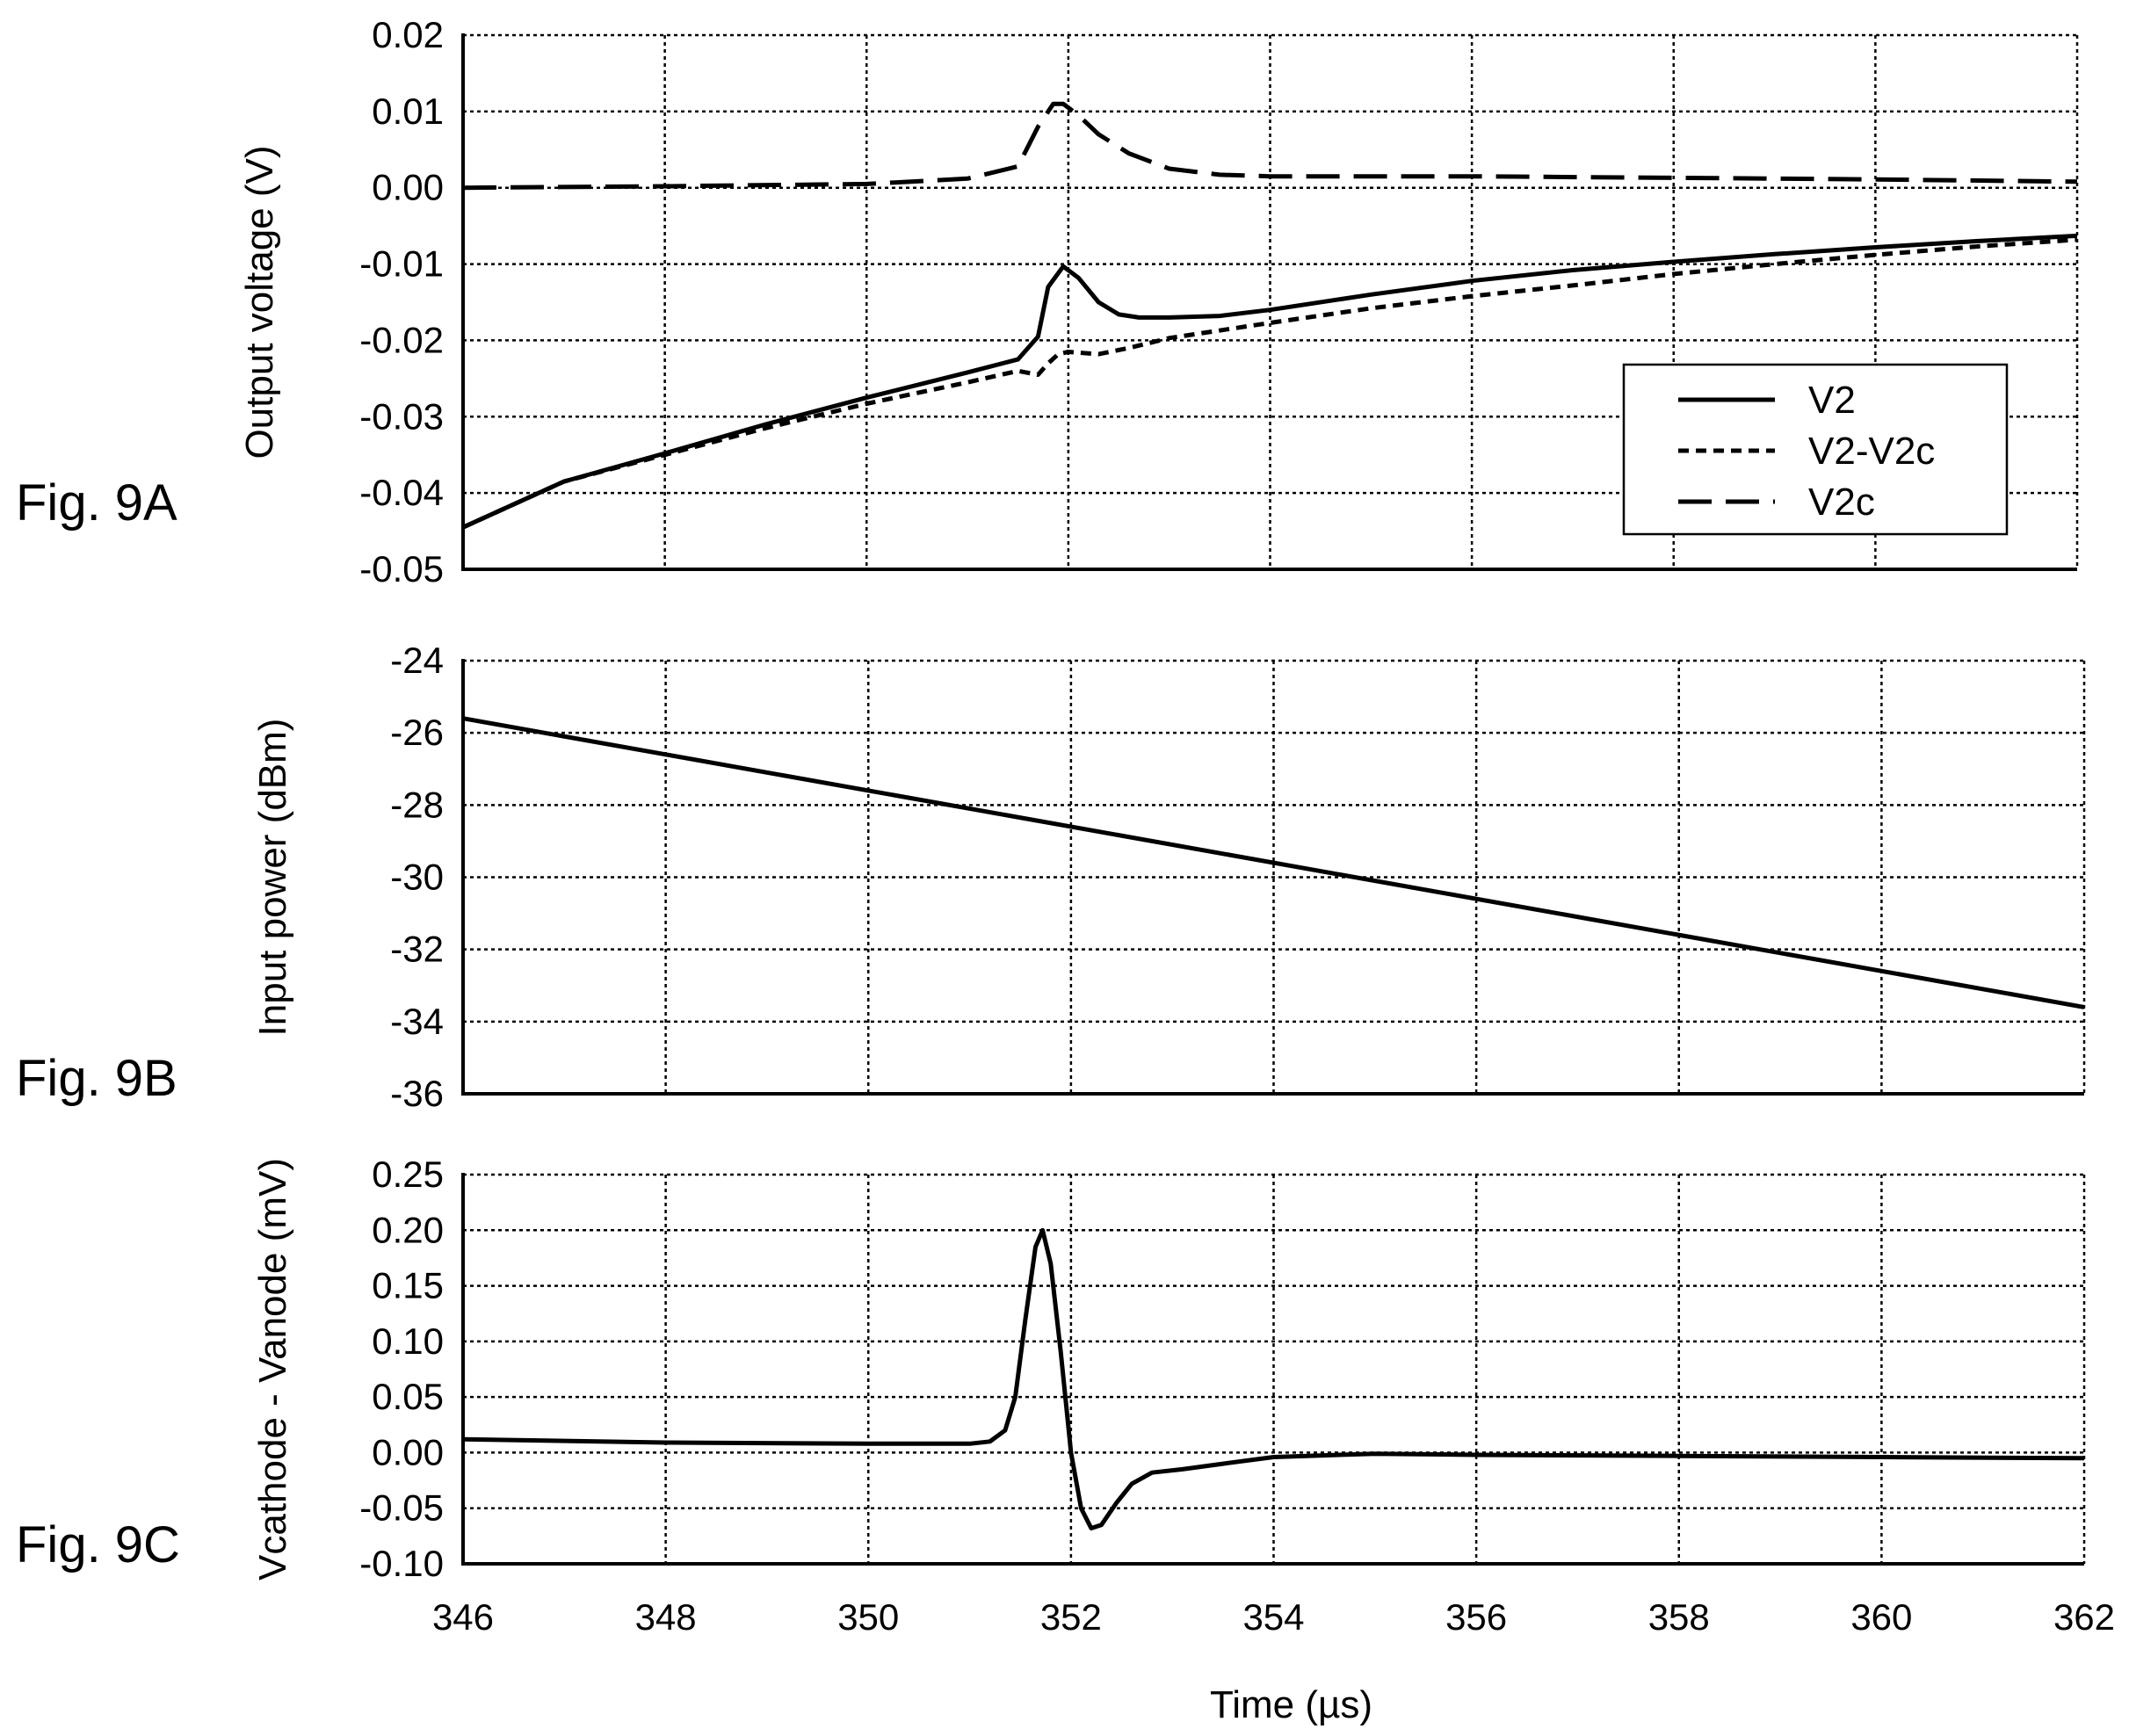  What do you see at coordinates (401, 339) in the screenshot?
I see `y-tick-label: -0.02` at bounding box center [401, 339].